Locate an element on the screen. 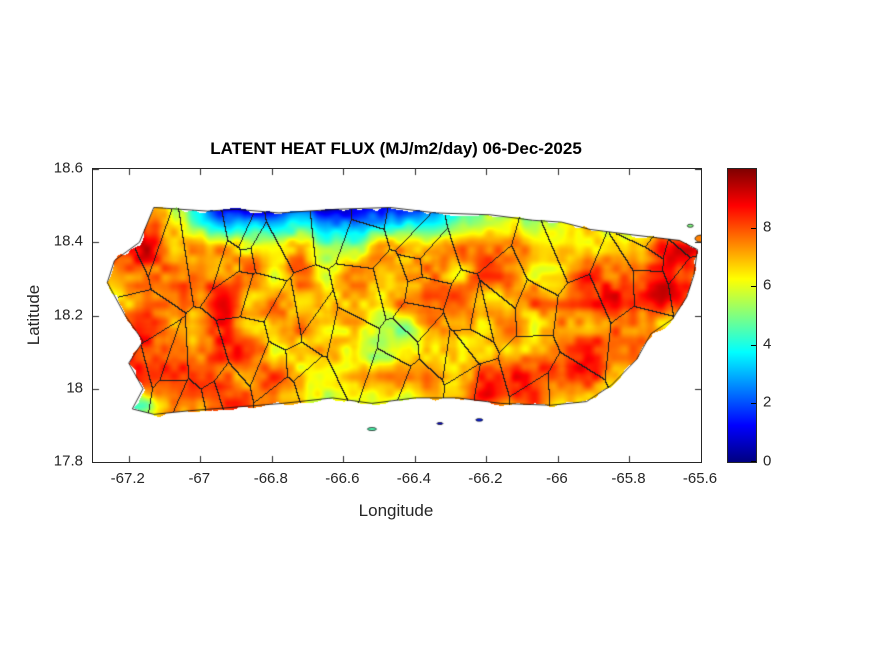 Image resolution: width=875 pixels, height=656 pixels. x-tick-label: -66 is located at coordinates (557, 478).